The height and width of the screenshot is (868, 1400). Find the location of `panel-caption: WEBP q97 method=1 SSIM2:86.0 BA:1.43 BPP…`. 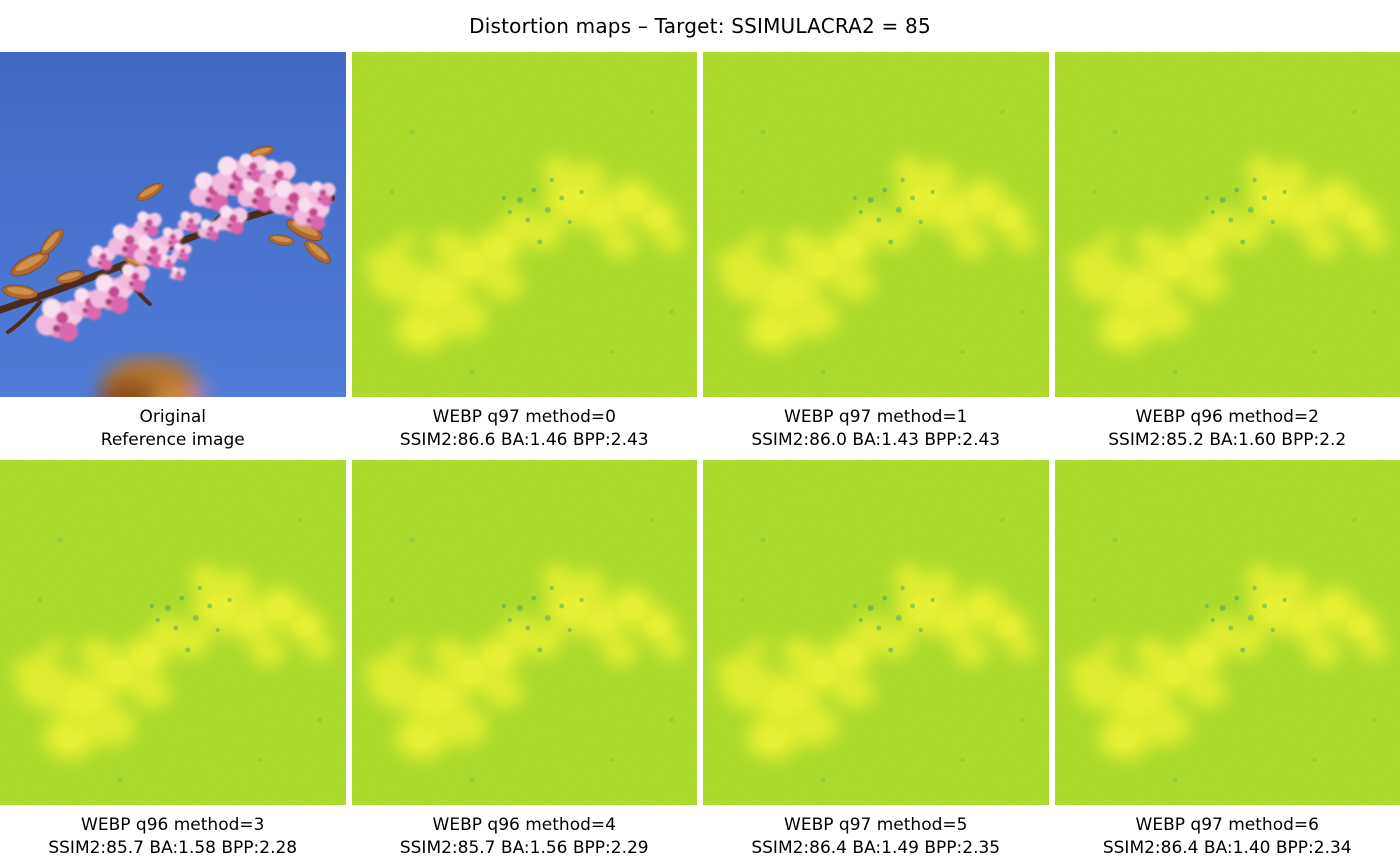

panel-caption: WEBP q97 method=1 SSIM2:86.0 BA:1.43 BPP… is located at coordinates (876, 428).